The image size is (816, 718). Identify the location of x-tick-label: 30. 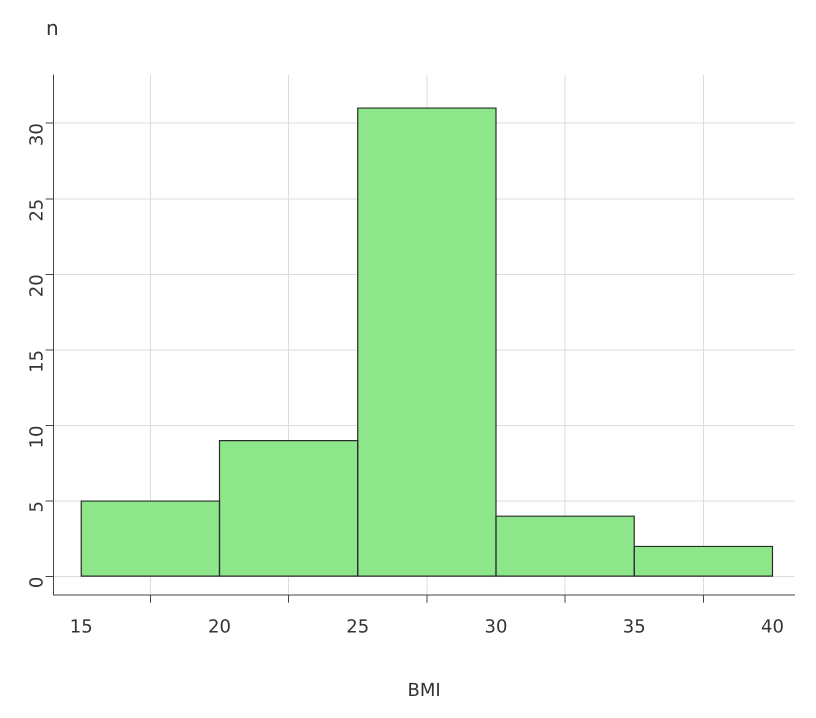
(496, 627).